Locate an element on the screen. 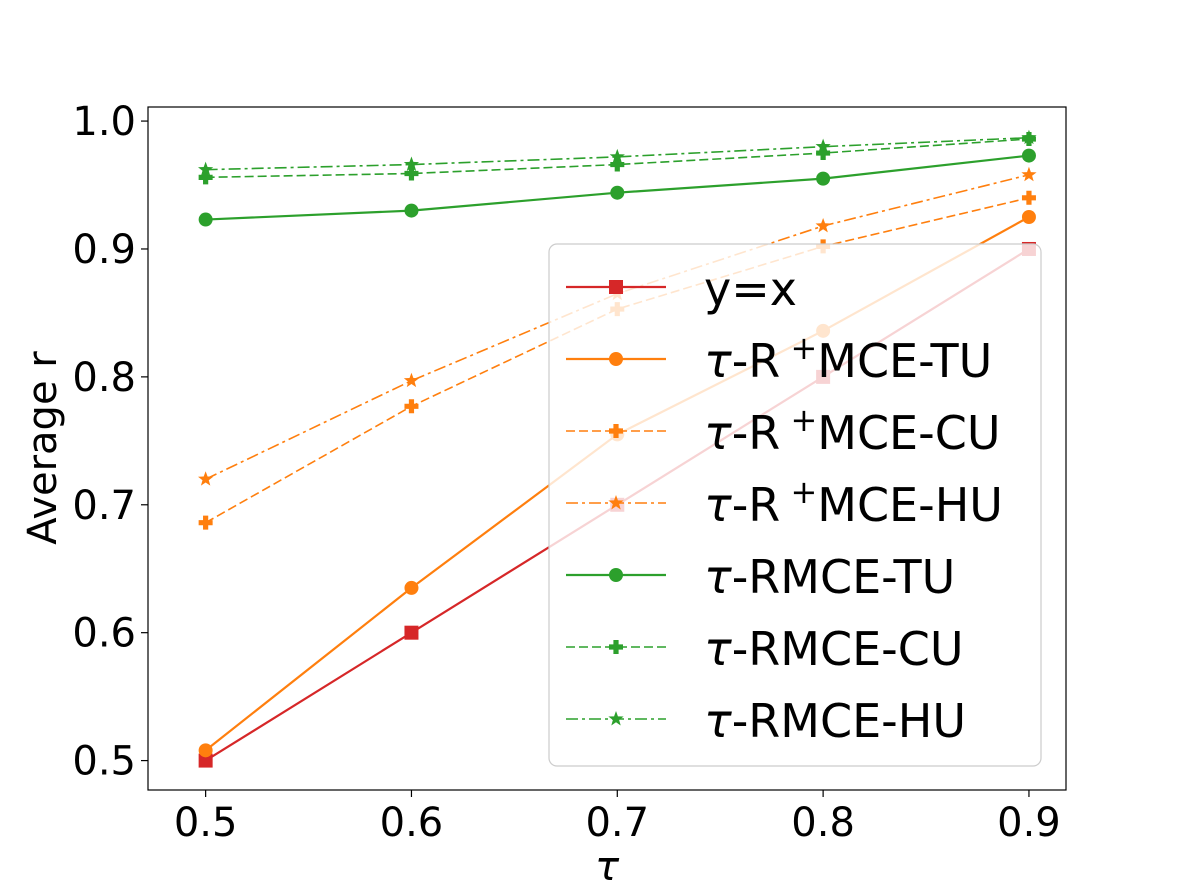  legend-label: τ-R +MCE-HU is located at coordinates (853, 502).